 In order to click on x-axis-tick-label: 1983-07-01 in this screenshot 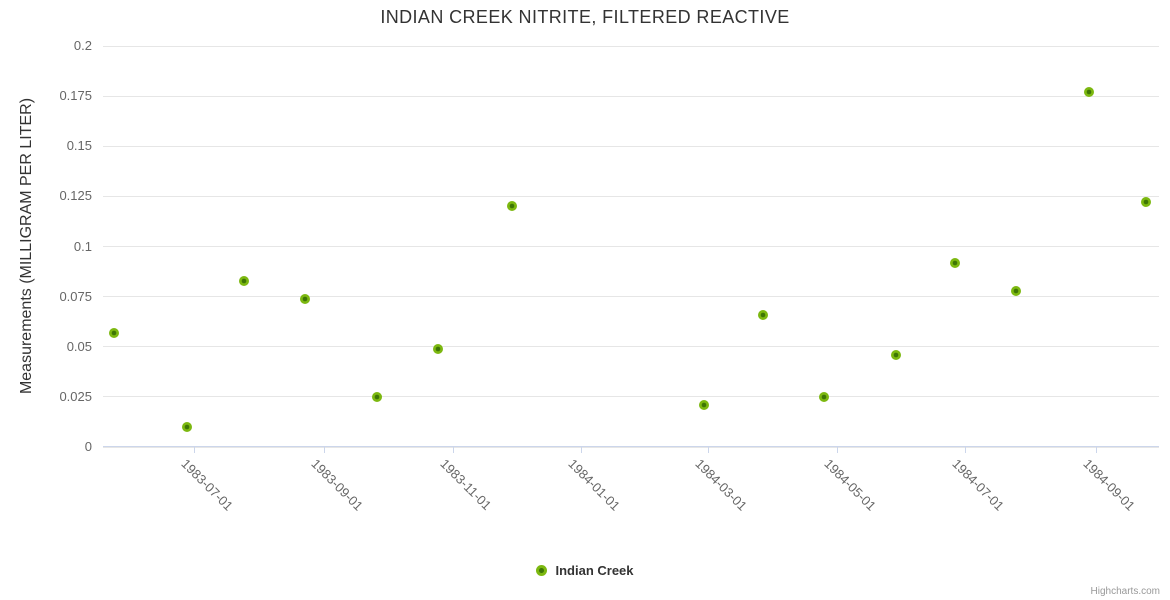, I will do `click(207, 485)`.